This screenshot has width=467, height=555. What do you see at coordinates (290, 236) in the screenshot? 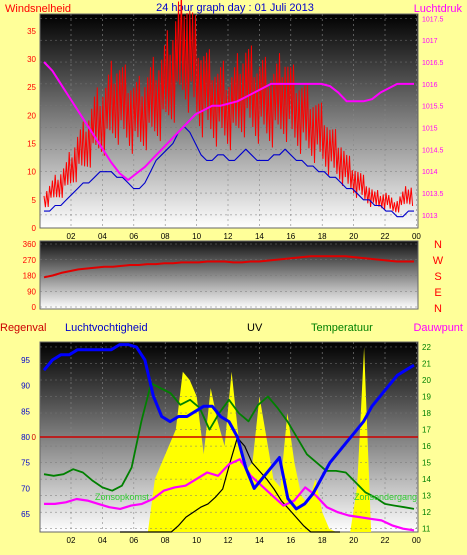
I see `wind-x-tick-label: 16` at bounding box center [290, 236].